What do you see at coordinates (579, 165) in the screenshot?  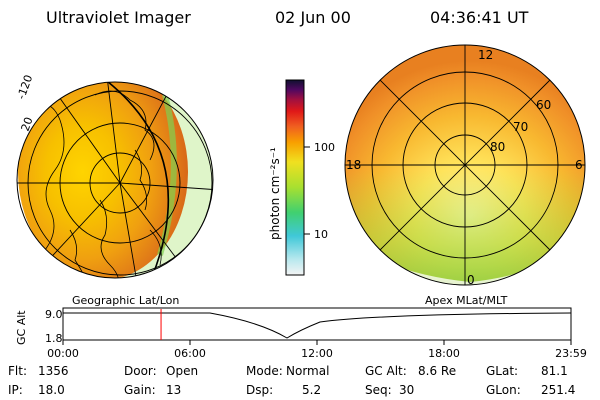 I see `mlt-label-6: 6` at bounding box center [579, 165].